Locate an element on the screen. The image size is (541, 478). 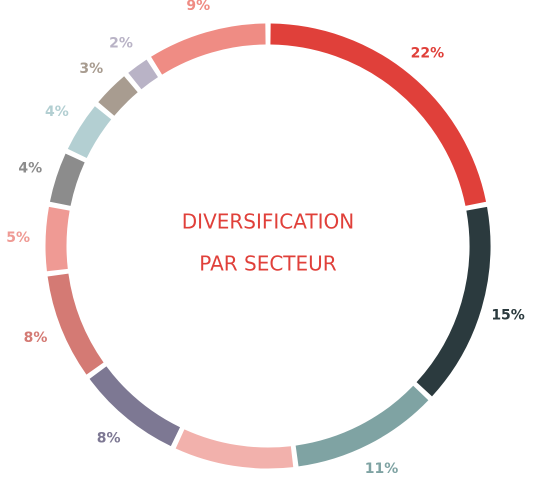
data-label: 15% is located at coordinates (508, 316).